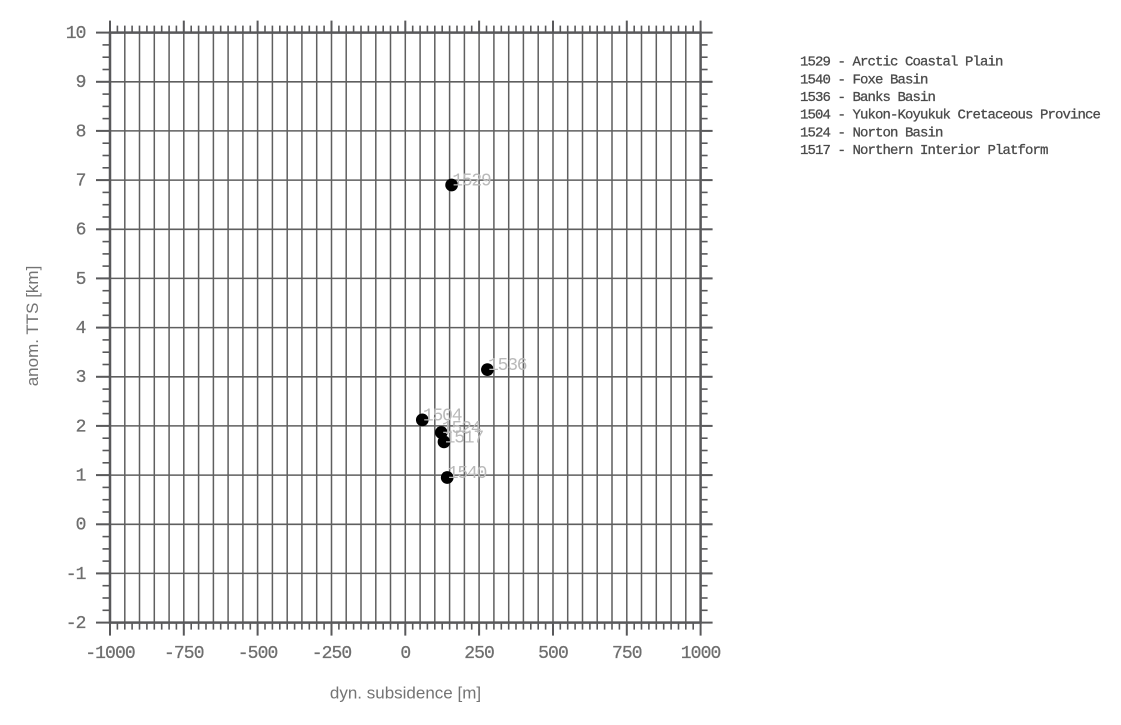 The width and height of the screenshot is (1121, 725). I want to click on svg-text: 6, so click(81, 231).